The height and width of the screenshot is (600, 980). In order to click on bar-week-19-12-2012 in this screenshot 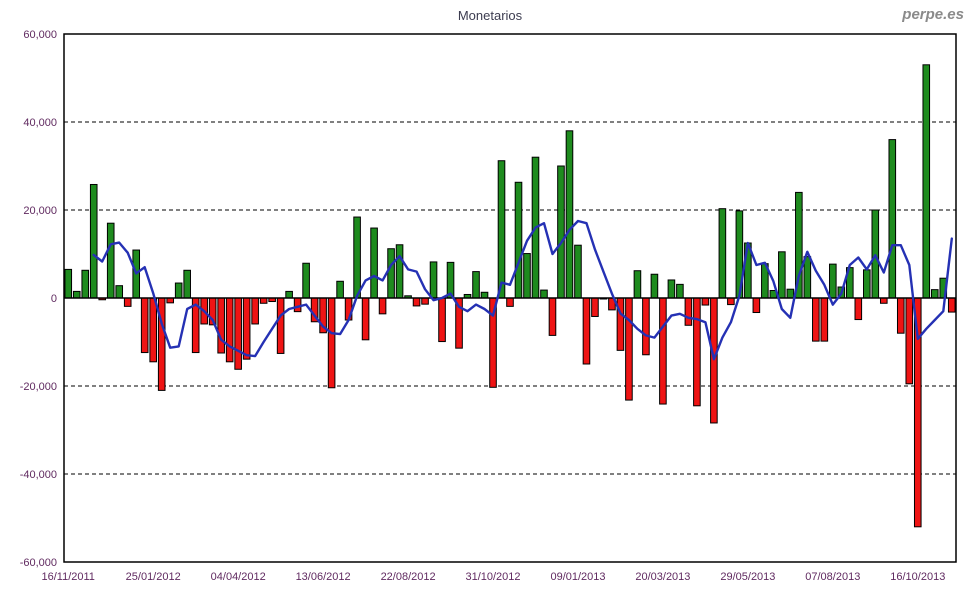, I will do `click(552, 316)`.